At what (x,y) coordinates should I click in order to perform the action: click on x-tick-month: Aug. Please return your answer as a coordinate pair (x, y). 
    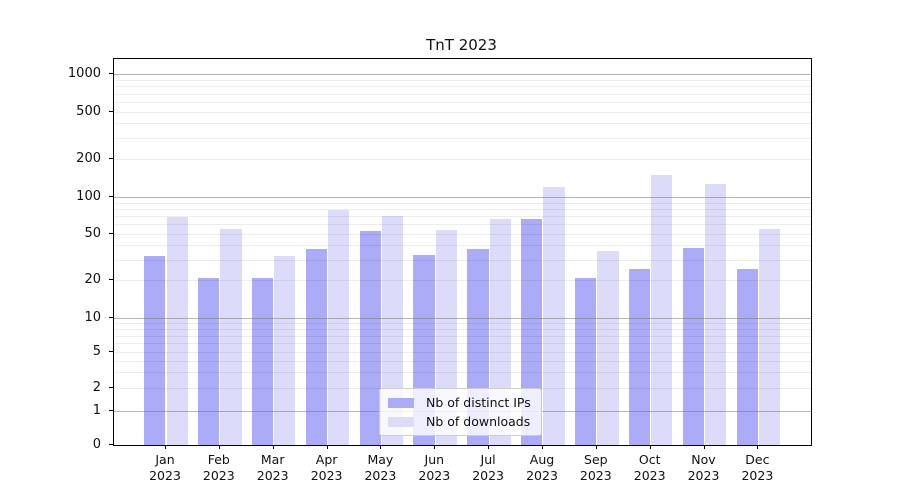
    Looking at the image, I should click on (542, 459).